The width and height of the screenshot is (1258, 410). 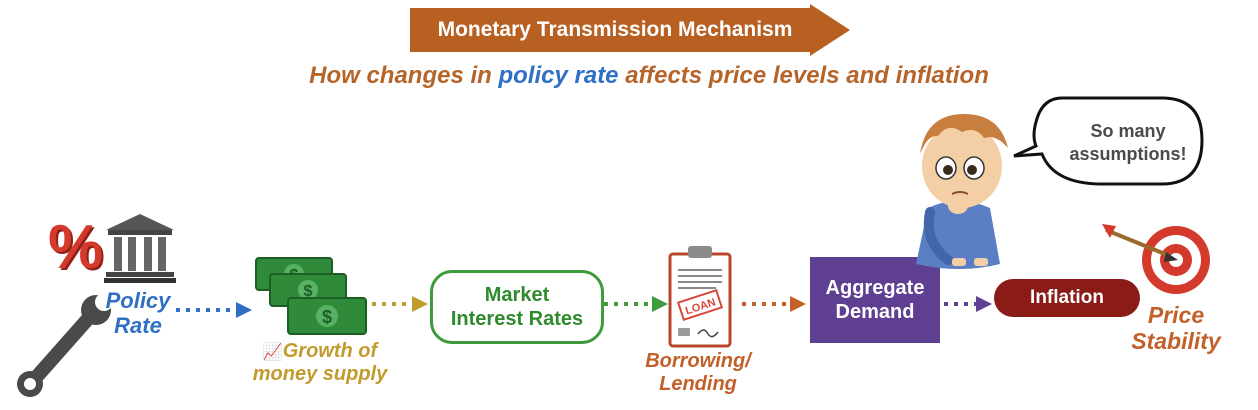 What do you see at coordinates (517, 307) in the screenshot?
I see `market-interest-rates-box: Market Interest Rates` at bounding box center [517, 307].